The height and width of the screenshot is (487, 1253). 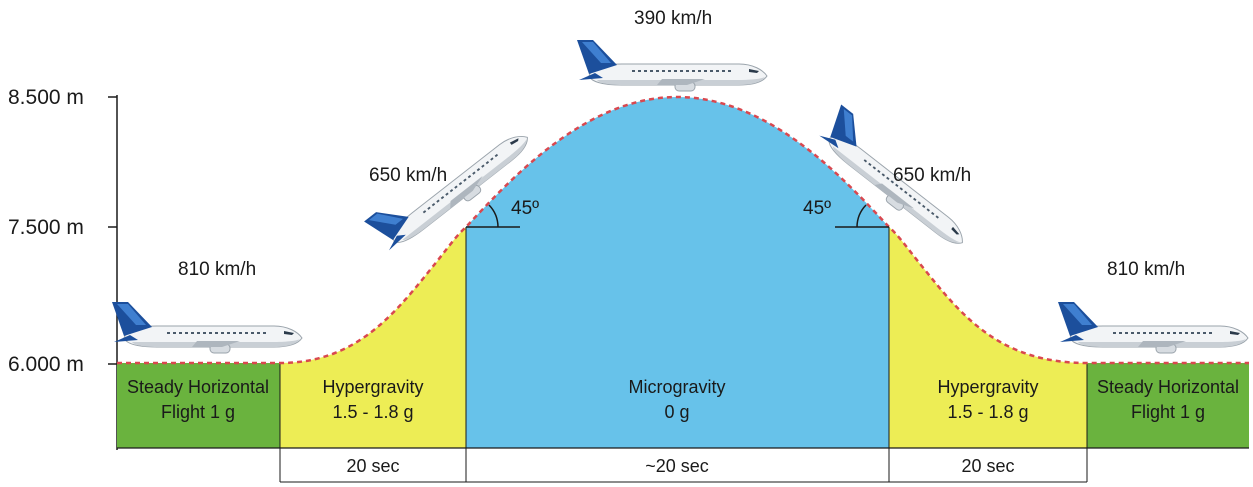 I want to click on duration-hyper-left: 20 sec, so click(x=372, y=466).